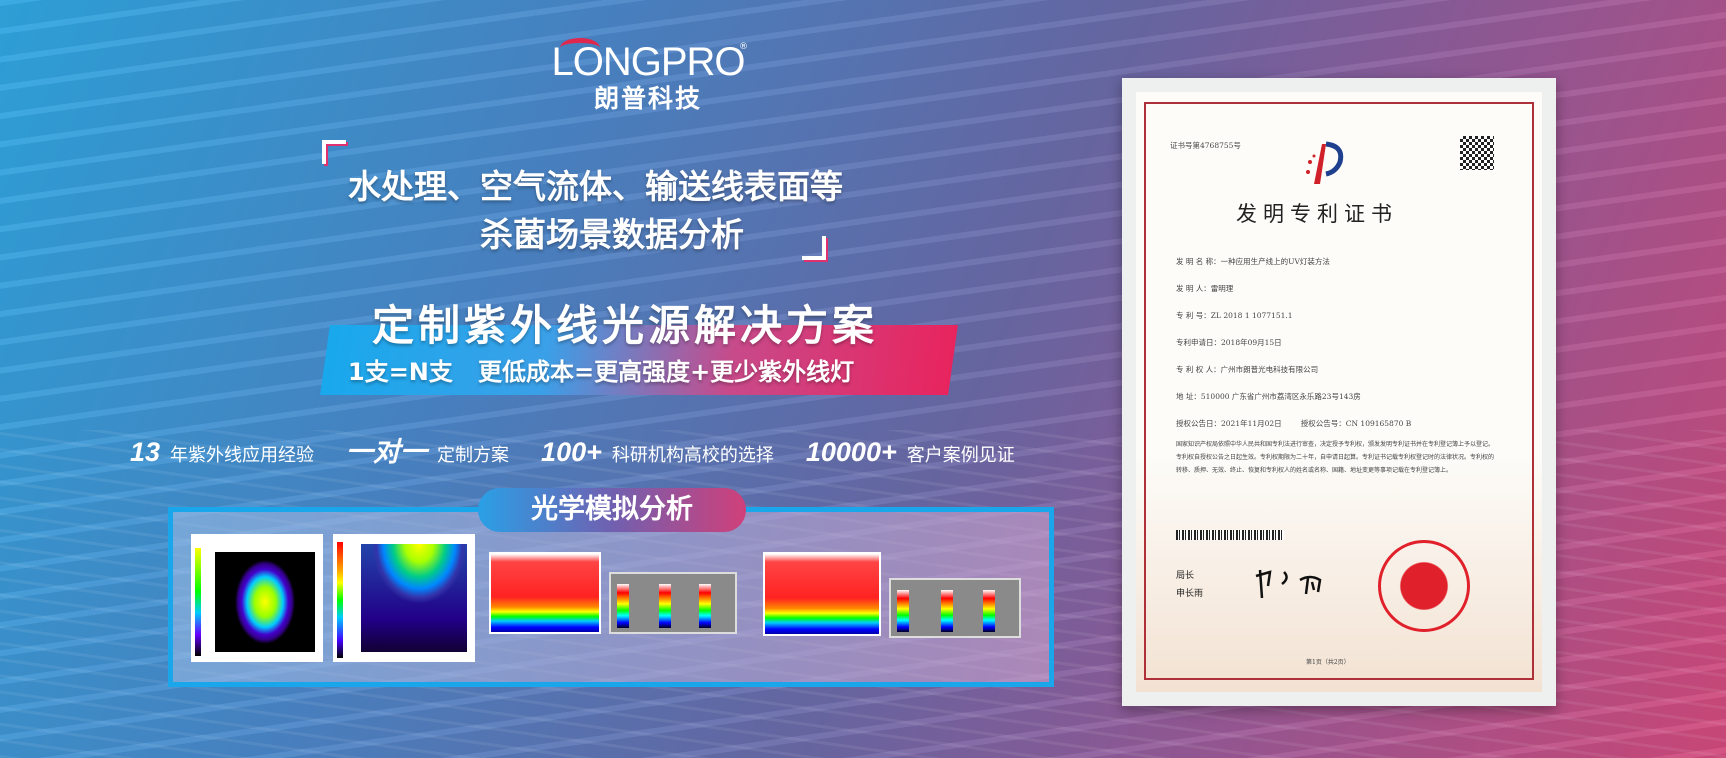  I want to click on certificate-field: 专 利 号：ZL 2018 1 1077151.1, so click(1234, 315).